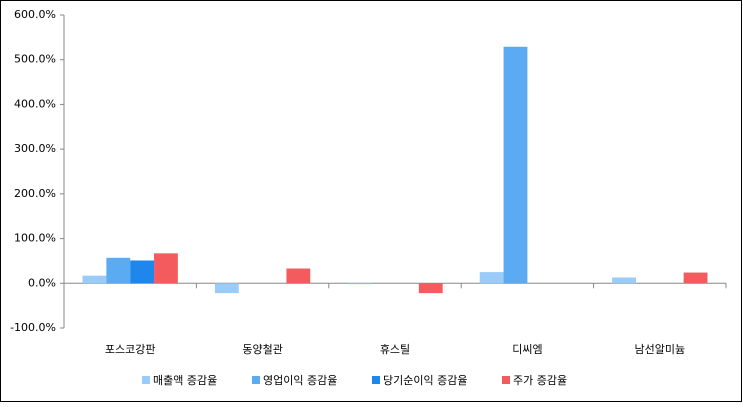 The height and width of the screenshot is (407, 743). What do you see at coordinates (35, 238) in the screenshot?
I see `y-tick-label: 100.0%` at bounding box center [35, 238].